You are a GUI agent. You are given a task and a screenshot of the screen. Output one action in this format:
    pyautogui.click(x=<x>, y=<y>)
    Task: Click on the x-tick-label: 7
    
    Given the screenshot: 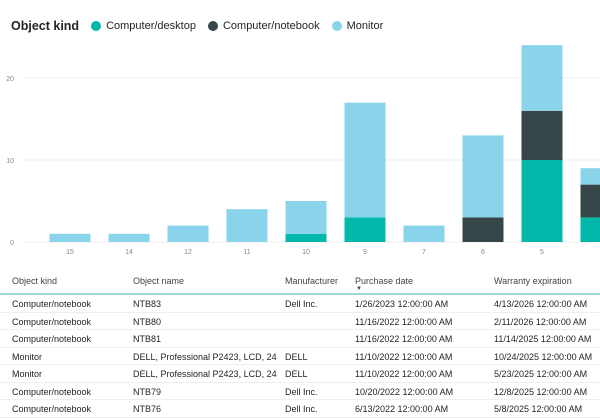 What is the action you would take?
    pyautogui.click(x=424, y=252)
    